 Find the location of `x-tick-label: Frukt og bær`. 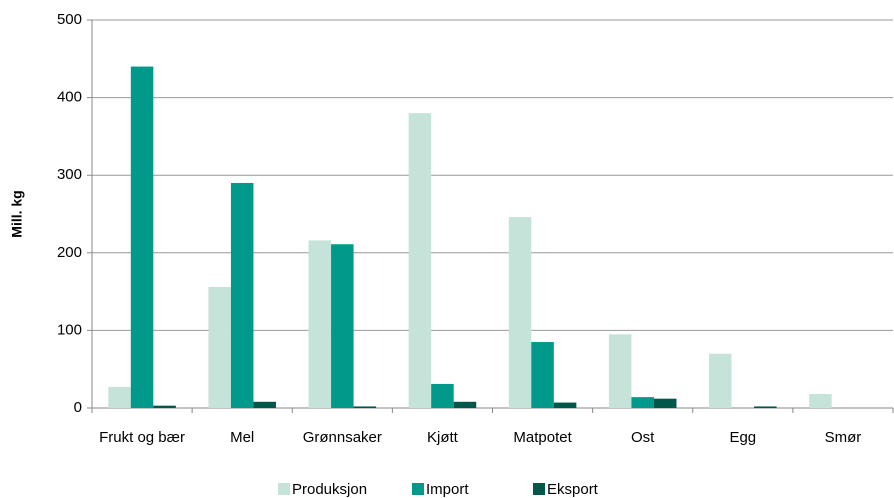

x-tick-label: Frukt og bær is located at coordinates (142, 437).